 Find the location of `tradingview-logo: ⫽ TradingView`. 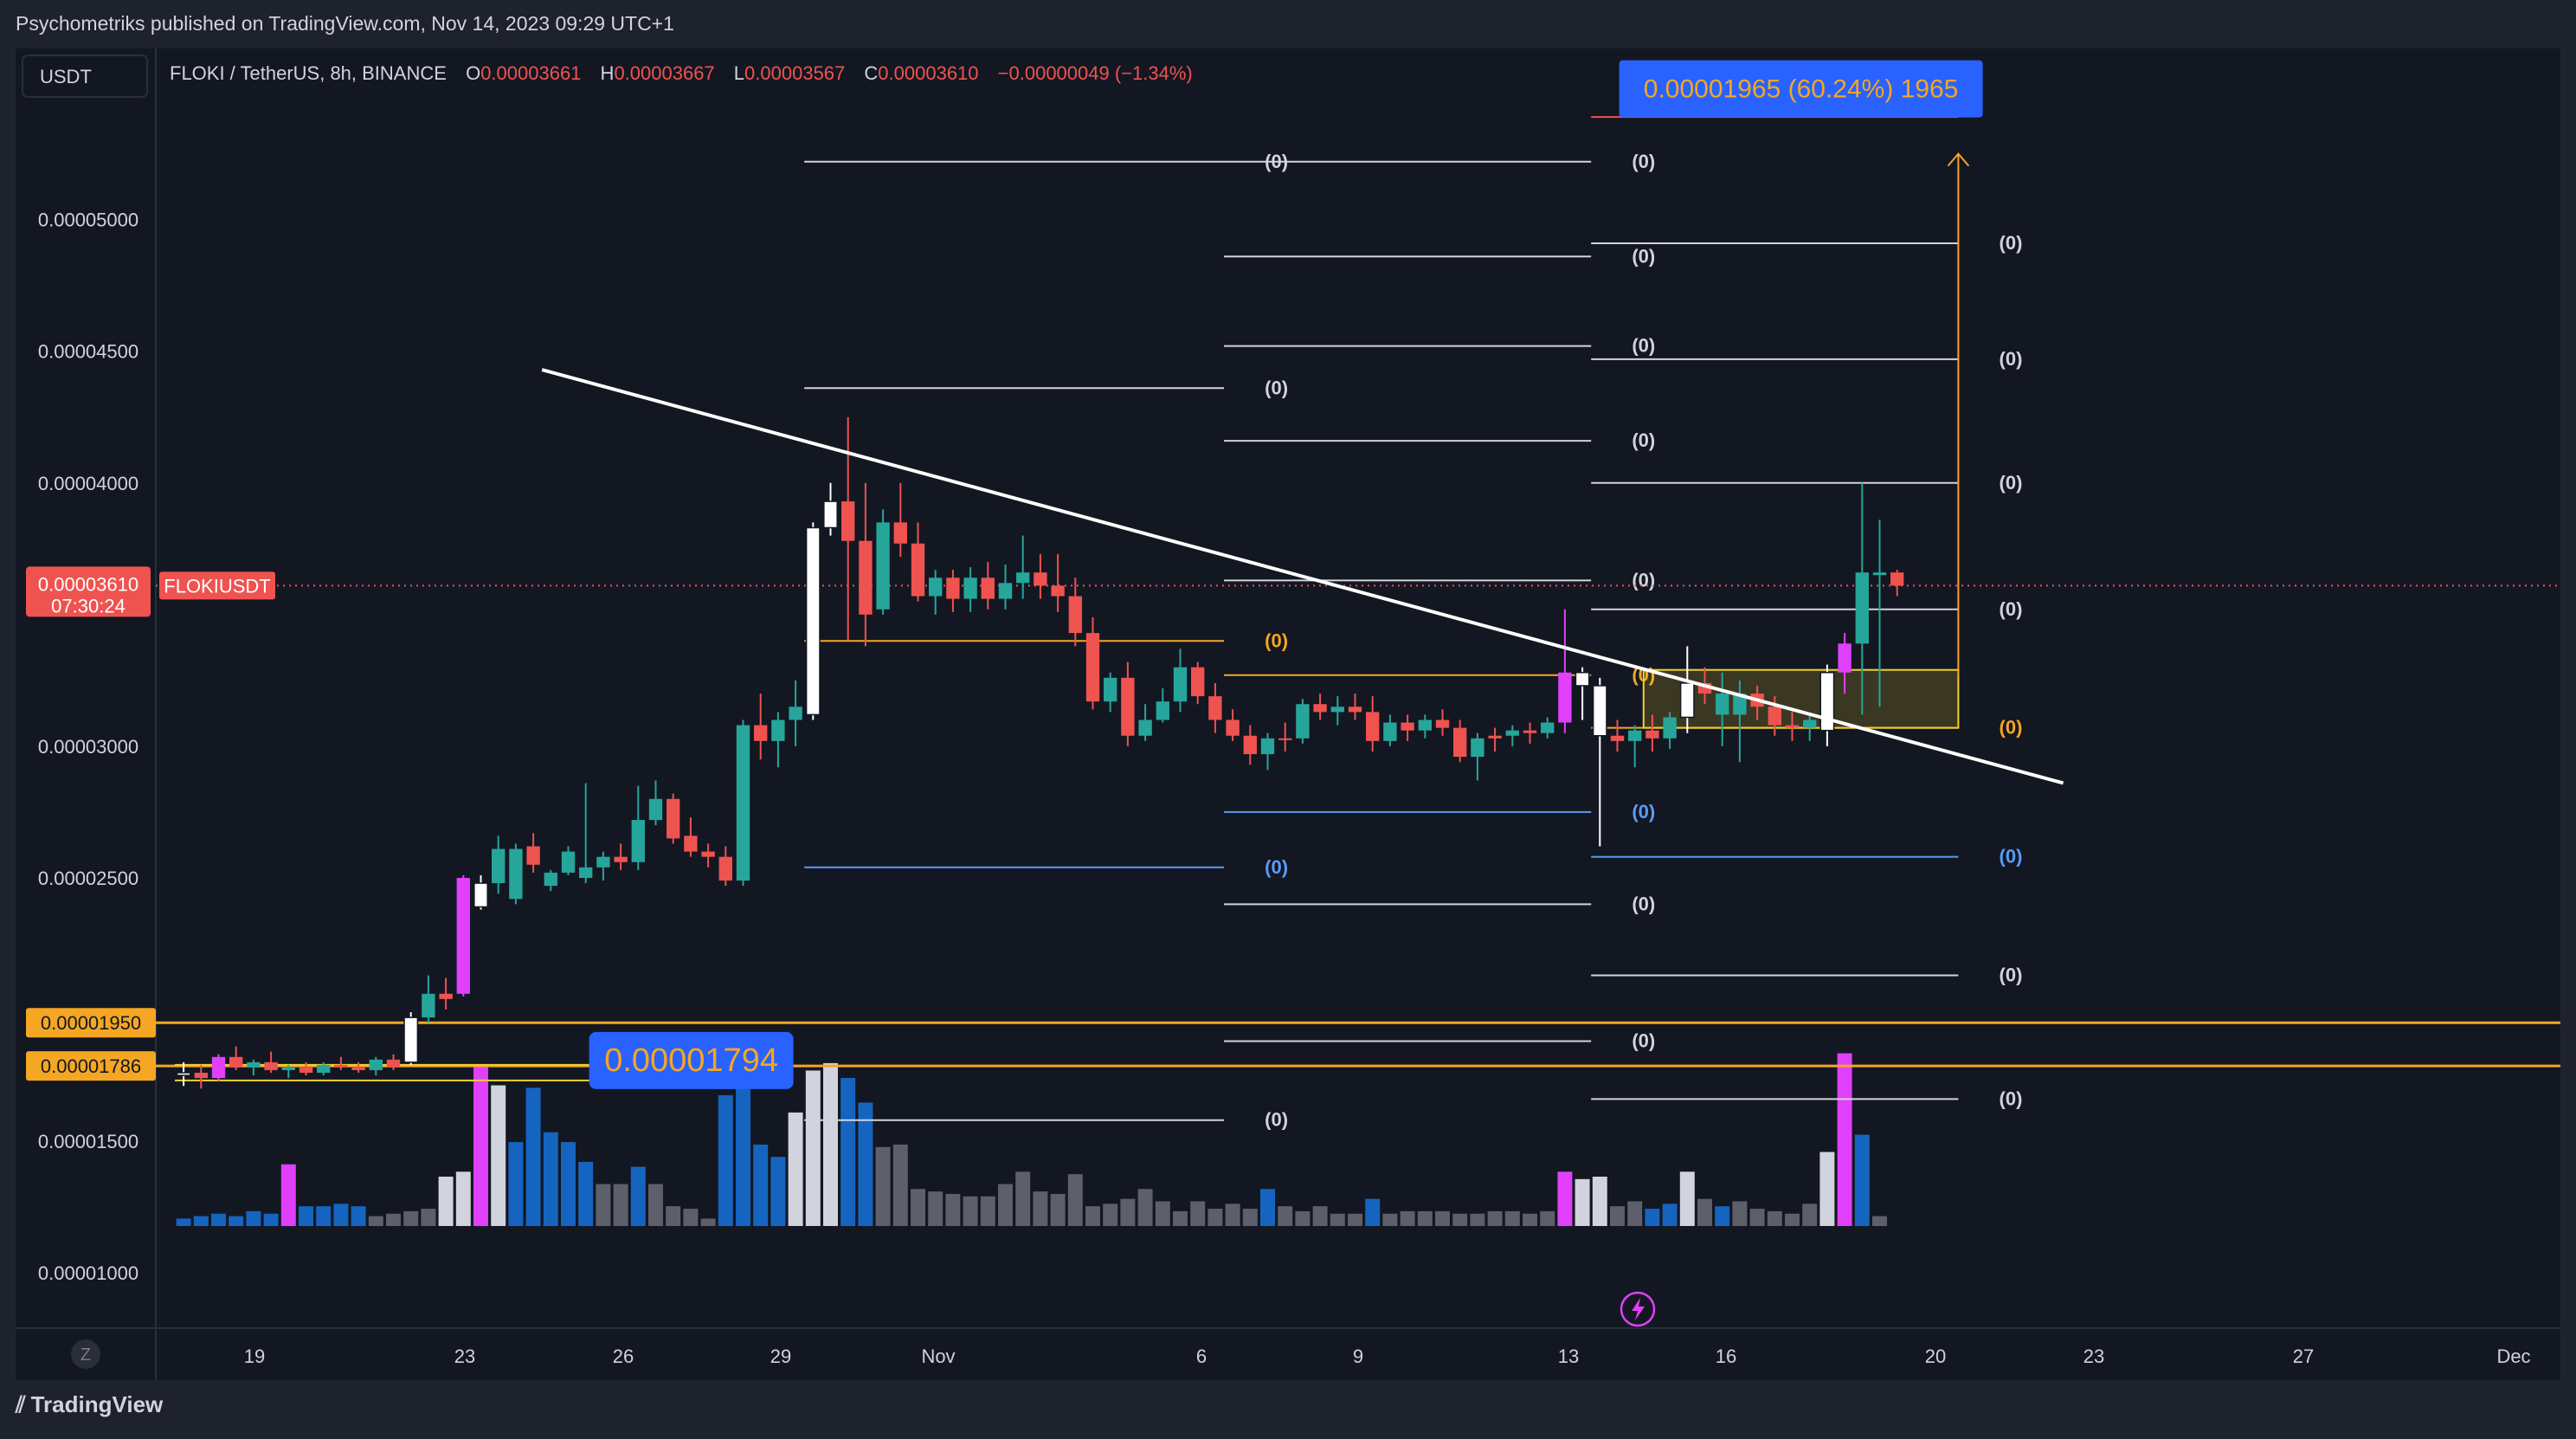

tradingview-logo: ⫽ TradingView is located at coordinates (89, 1405).